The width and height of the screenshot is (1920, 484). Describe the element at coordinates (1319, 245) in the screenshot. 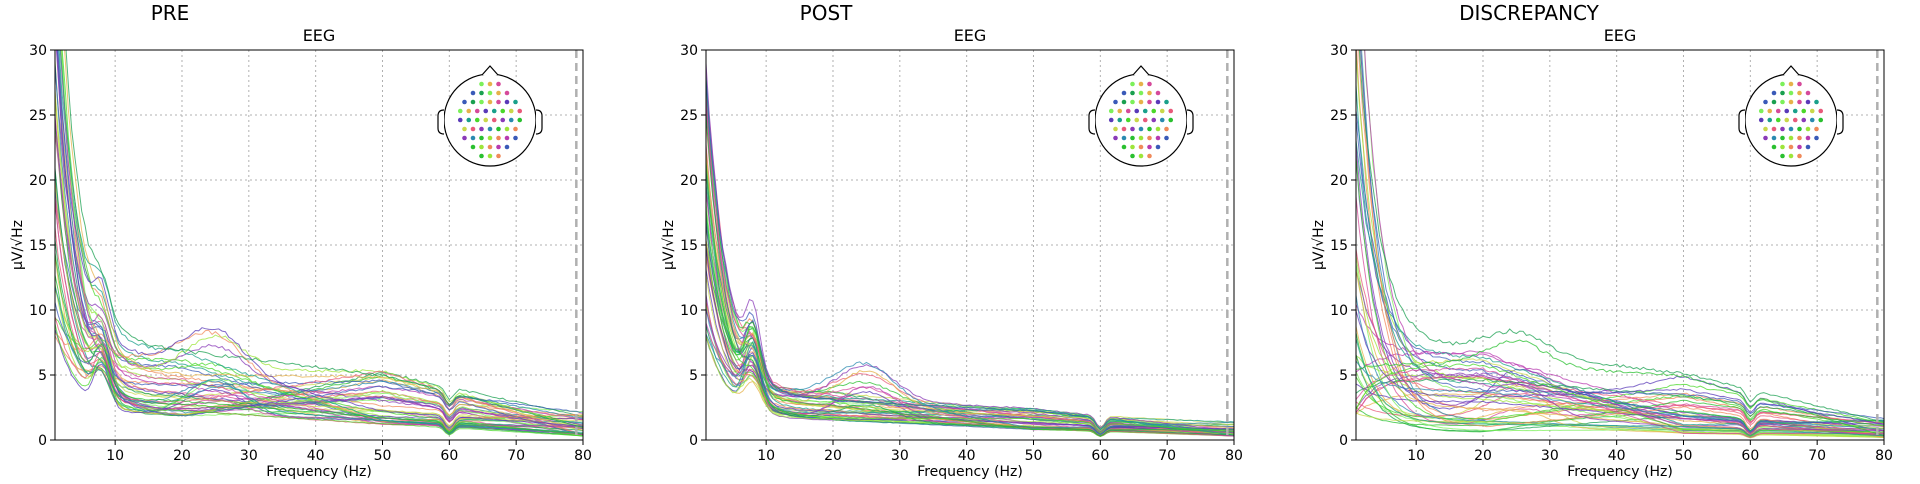

I see `y-axis-label: µV/√Hz` at that location.